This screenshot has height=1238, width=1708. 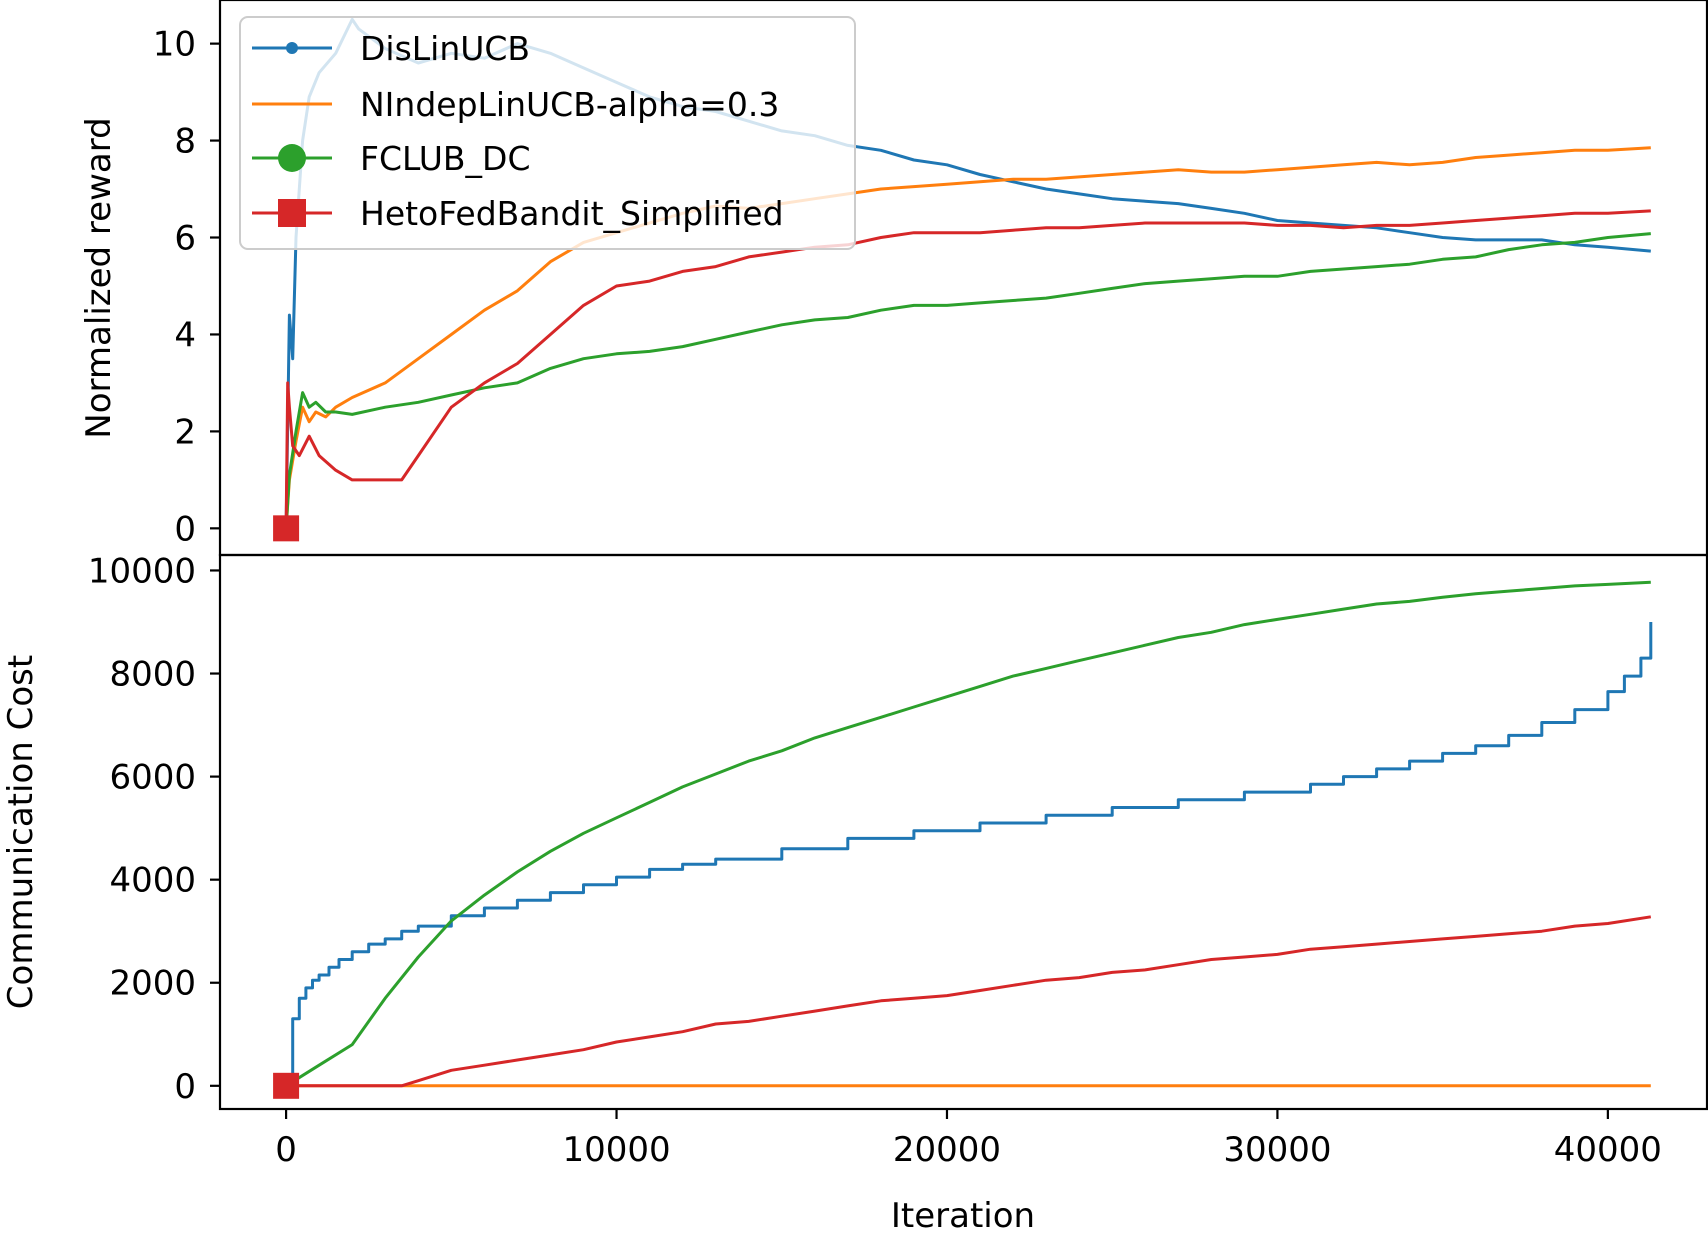 I want to click on legend-entry-nindeplinucb: NIndepLinUCB-alpha=0.3, so click(x=515, y=104).